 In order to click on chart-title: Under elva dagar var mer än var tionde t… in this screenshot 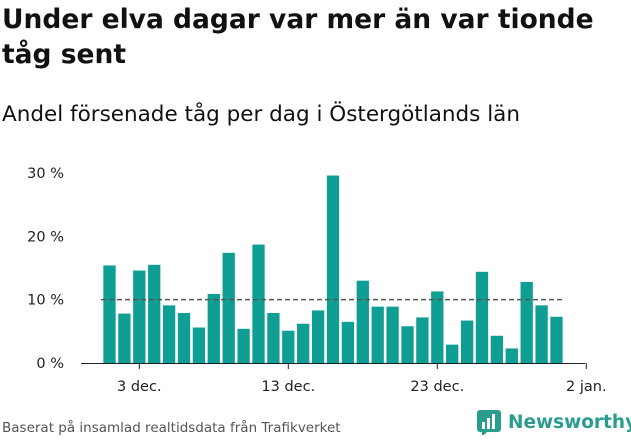, I will do `click(298, 37)`.